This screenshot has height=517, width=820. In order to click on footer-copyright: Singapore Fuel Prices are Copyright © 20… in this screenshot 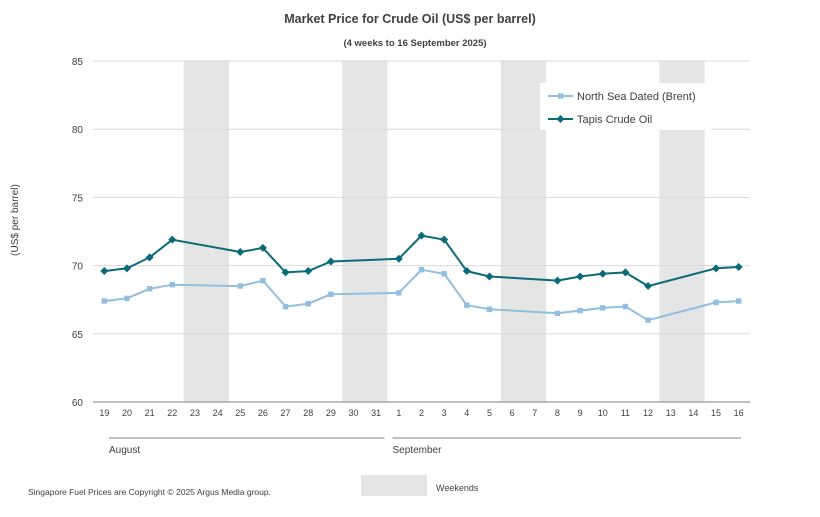, I will do `click(149, 492)`.